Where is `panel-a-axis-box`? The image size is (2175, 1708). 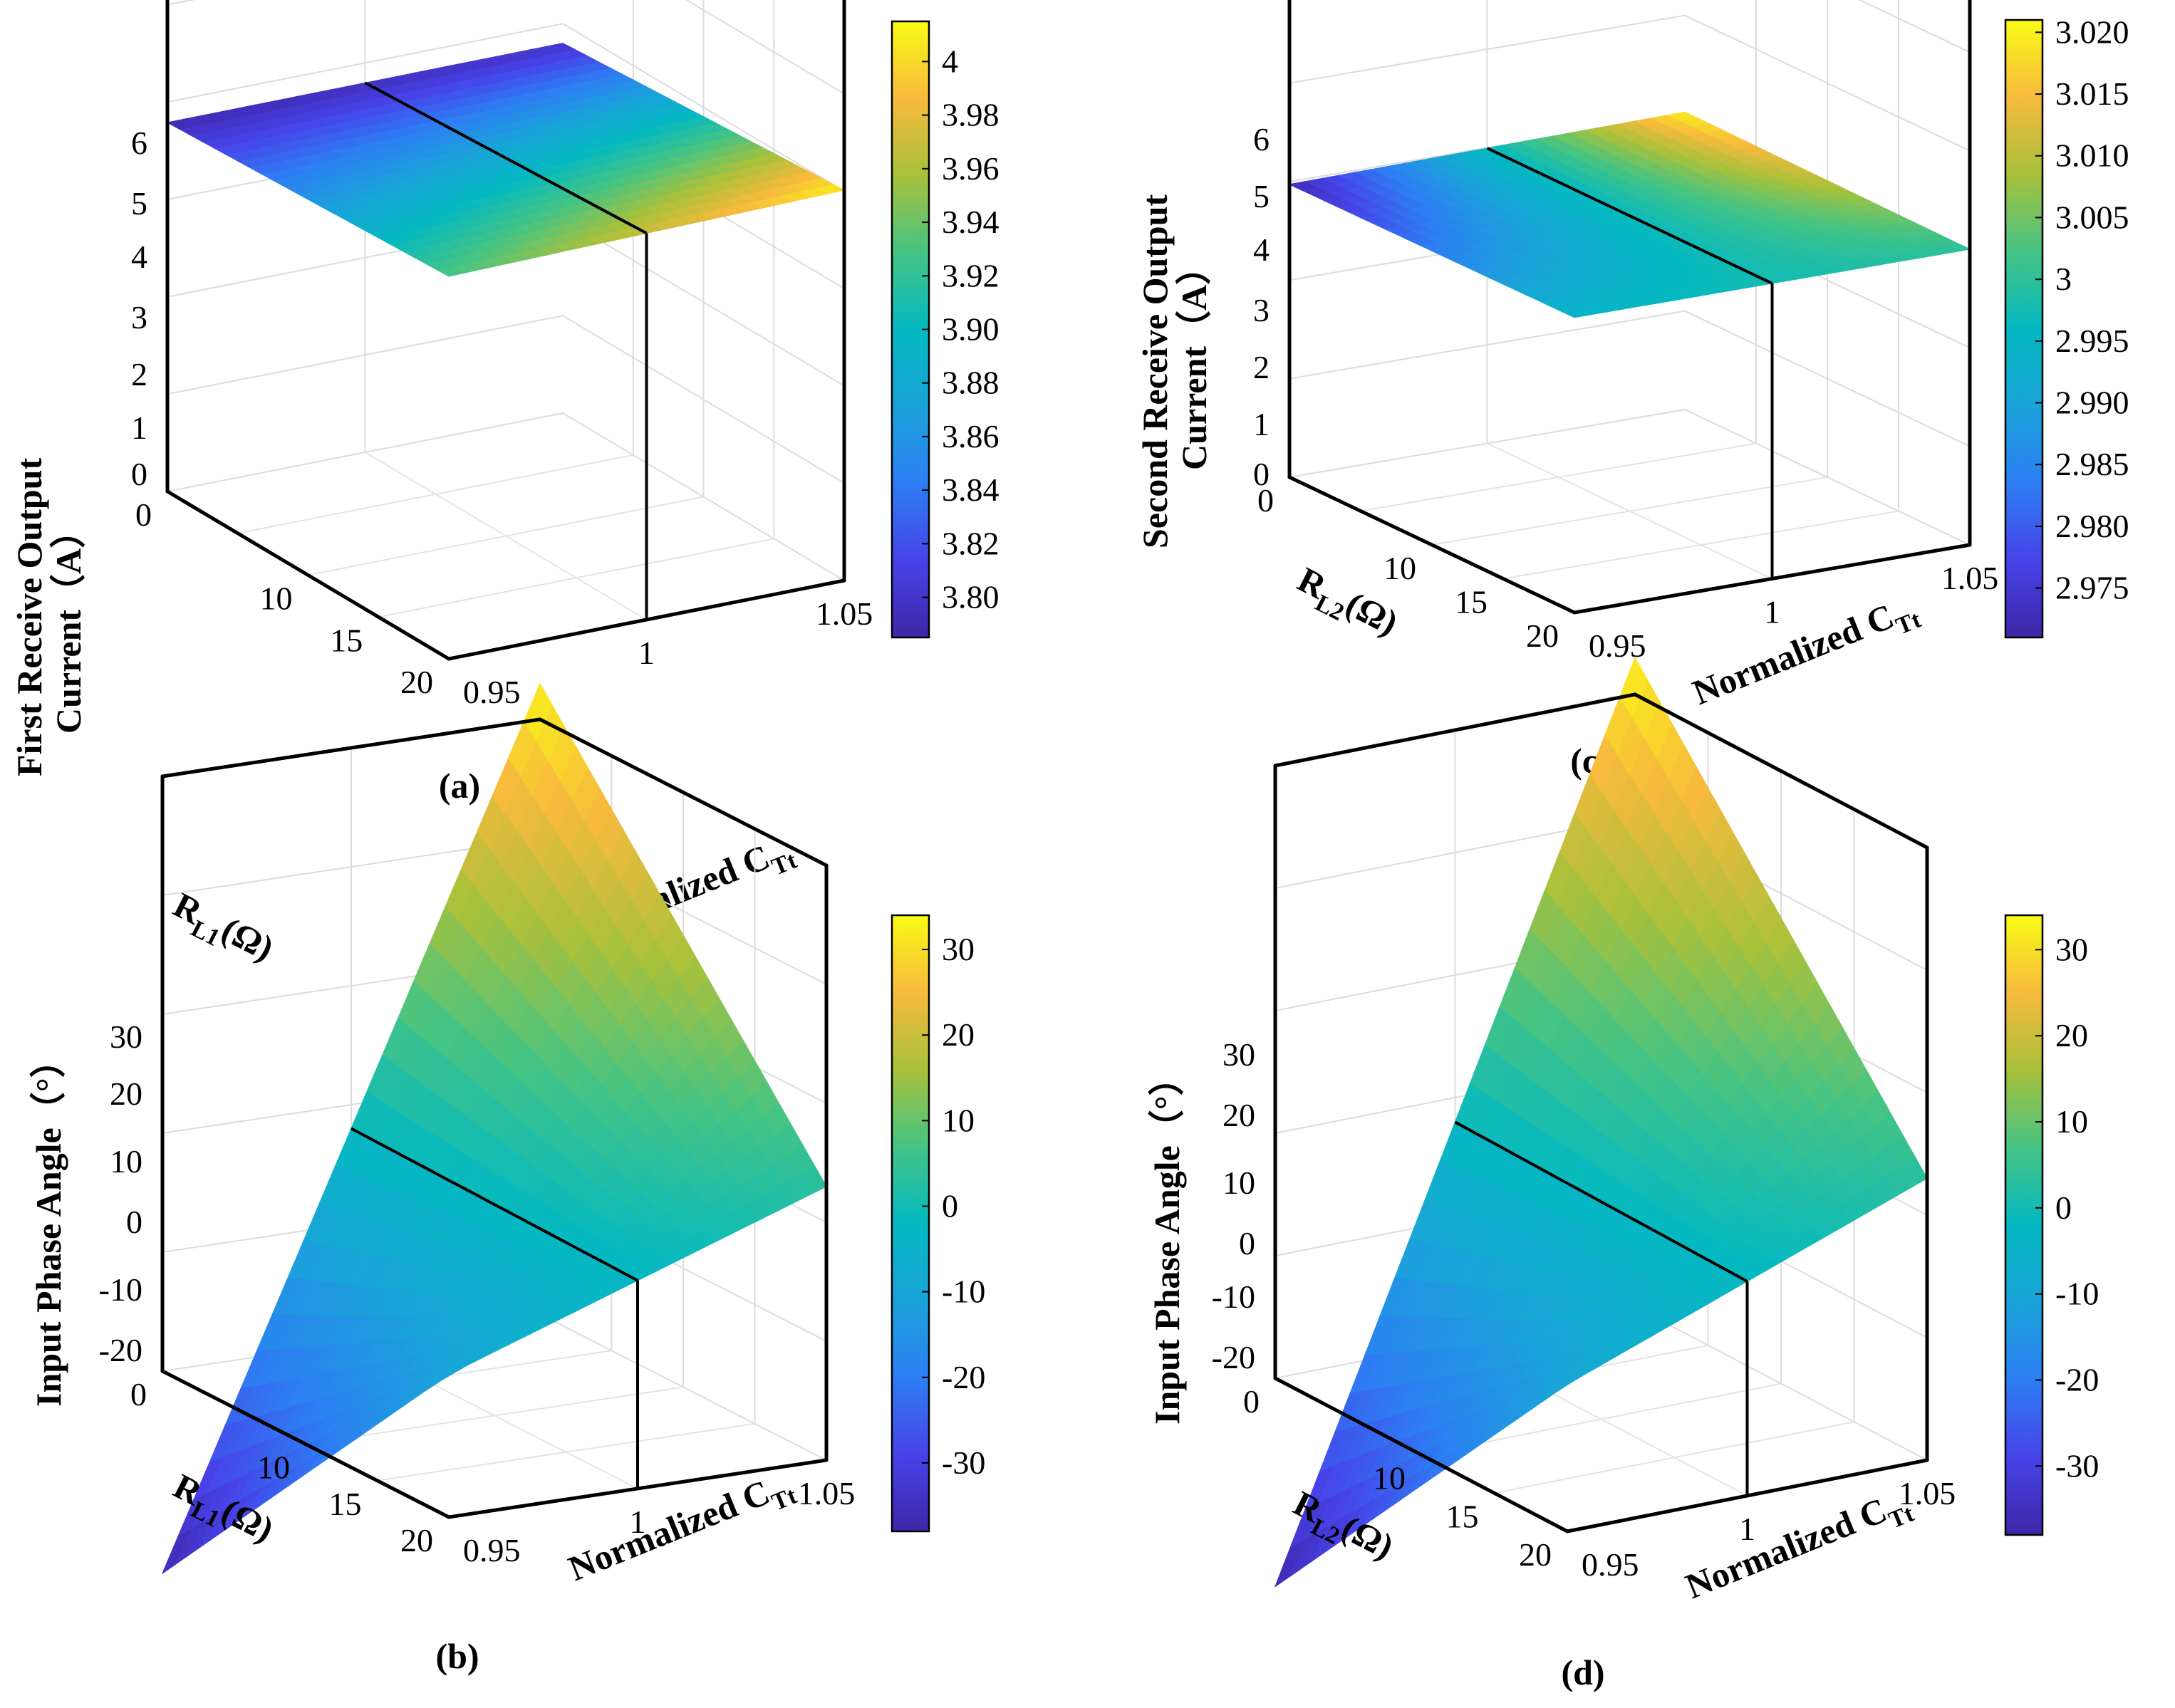
panel-a-axis-box is located at coordinates (505, 330).